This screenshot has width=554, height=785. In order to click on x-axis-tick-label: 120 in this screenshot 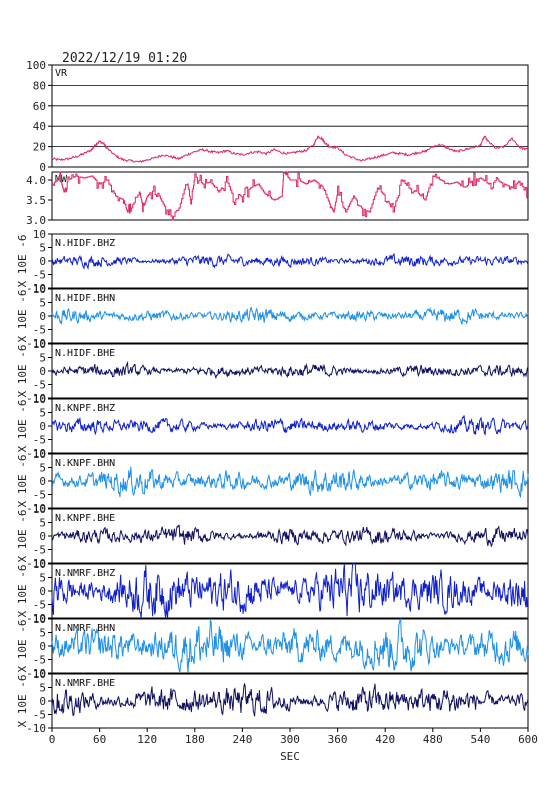, I will do `click(147, 739)`.